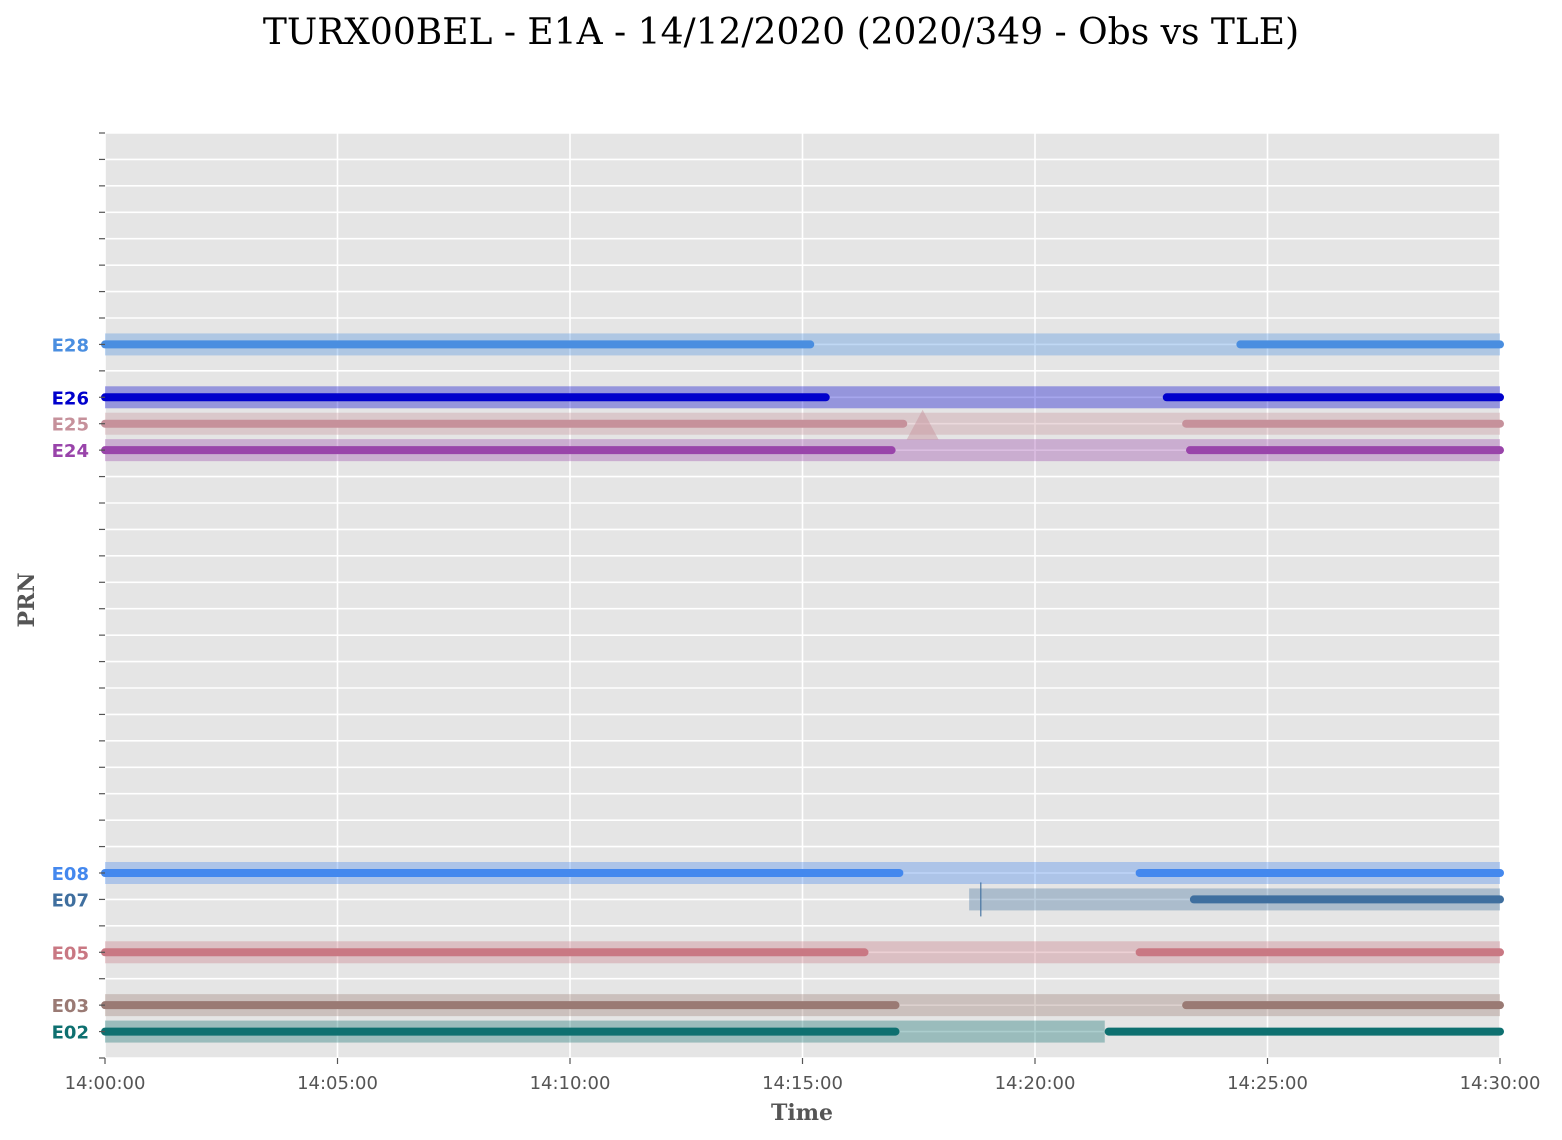 This screenshot has height=1140, width=1562. Describe the element at coordinates (802, 1083) in the screenshot. I see `x-tick-label: 14:15:00` at that location.